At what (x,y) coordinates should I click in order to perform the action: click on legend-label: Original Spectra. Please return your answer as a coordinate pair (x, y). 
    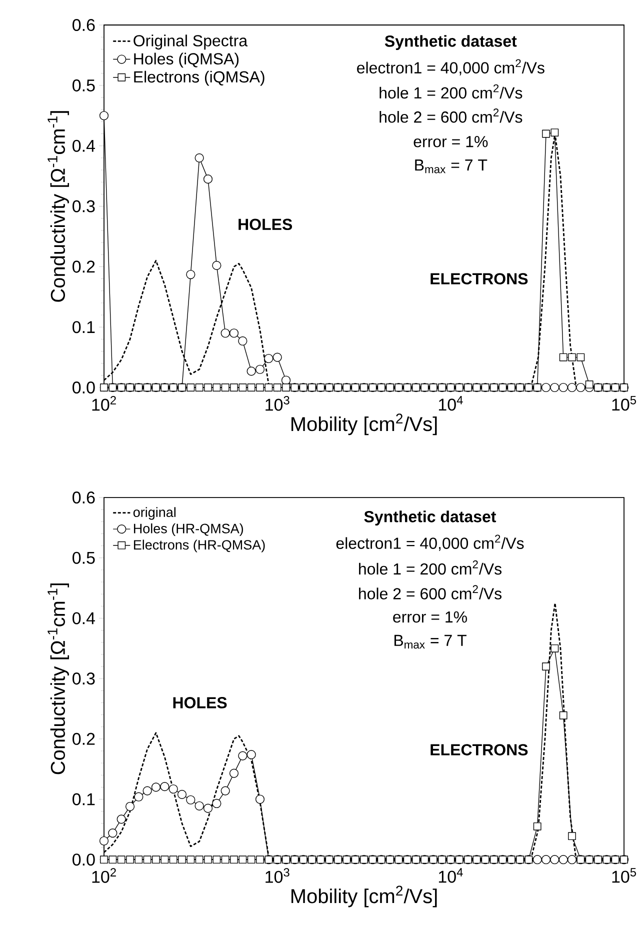
    Looking at the image, I should click on (191, 42).